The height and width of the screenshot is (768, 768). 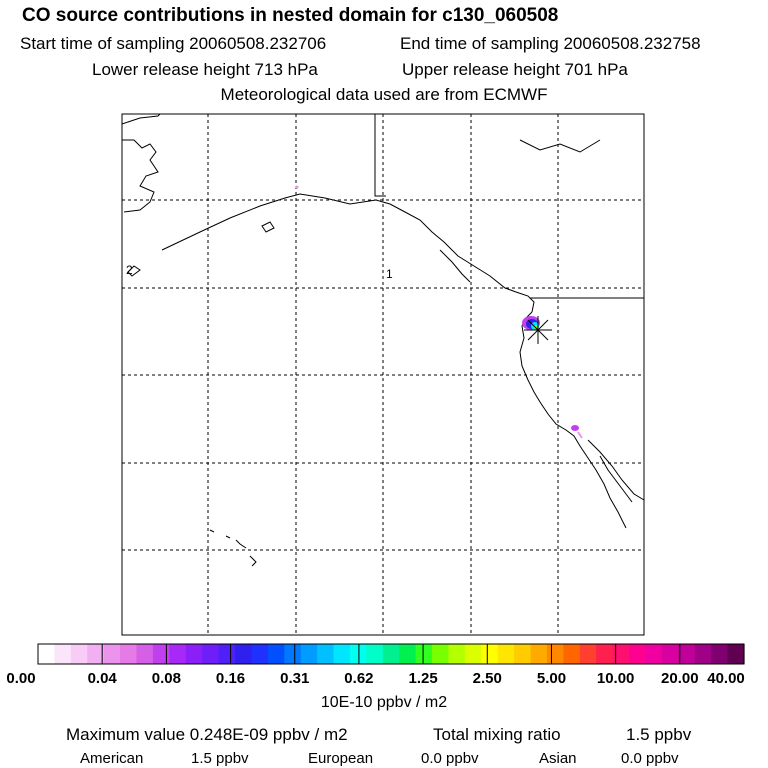 What do you see at coordinates (173, 43) in the screenshot?
I see `start-time-label: Start time of sampling 20060508.232706` at bounding box center [173, 43].